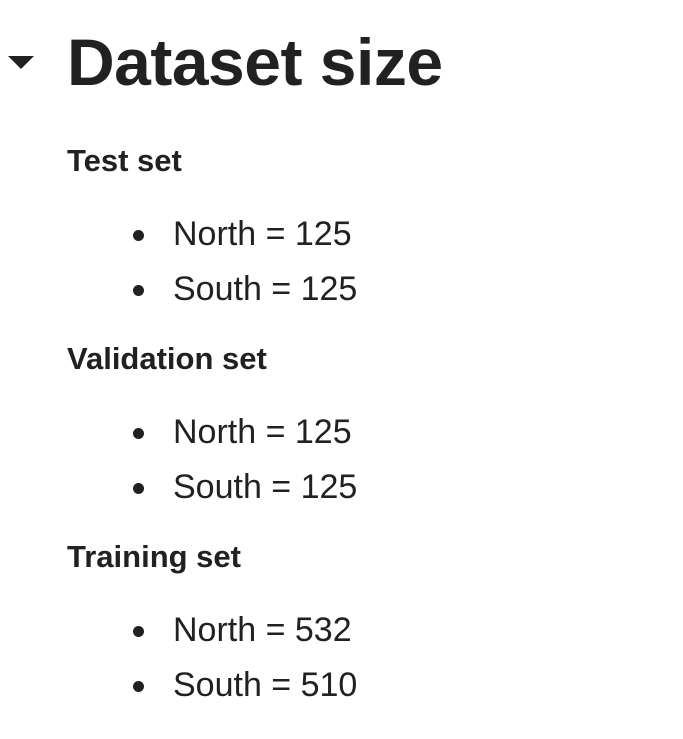 The height and width of the screenshot is (739, 683). I want to click on item-list: North = 532 South = 510, so click(212, 658).